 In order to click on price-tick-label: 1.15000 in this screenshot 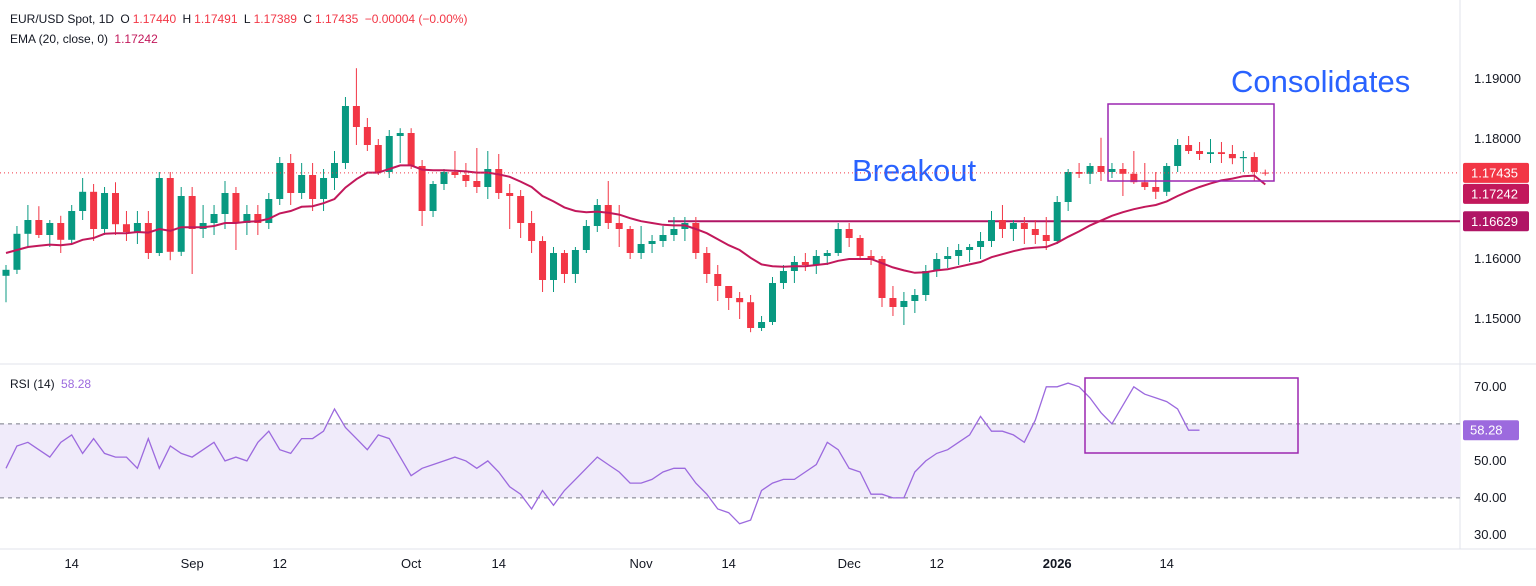, I will do `click(1497, 318)`.